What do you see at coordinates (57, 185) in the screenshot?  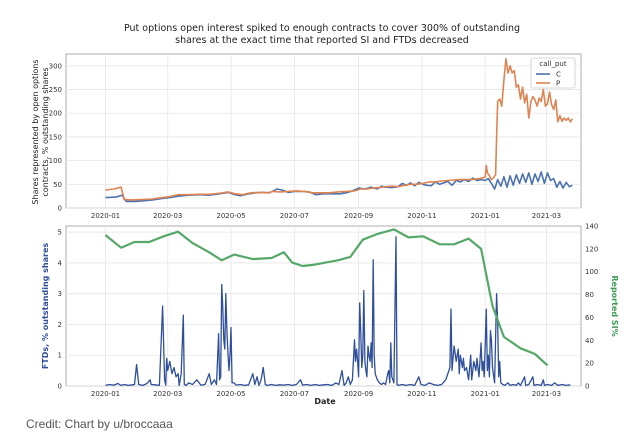 I see `top-y-tick-label: 50` at bounding box center [57, 185].